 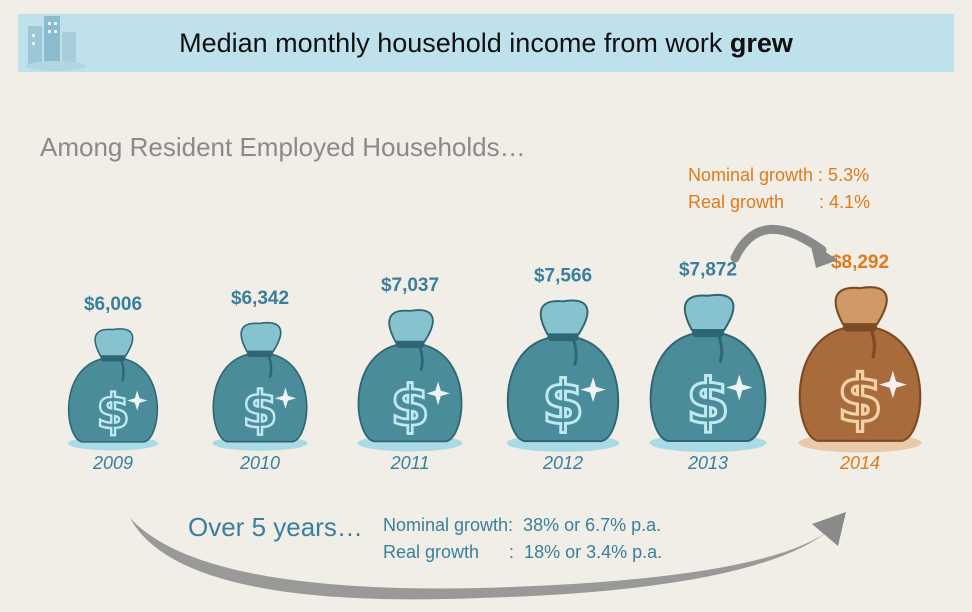 What do you see at coordinates (778, 243) in the screenshot?
I see `annual-growth-arrow` at bounding box center [778, 243].